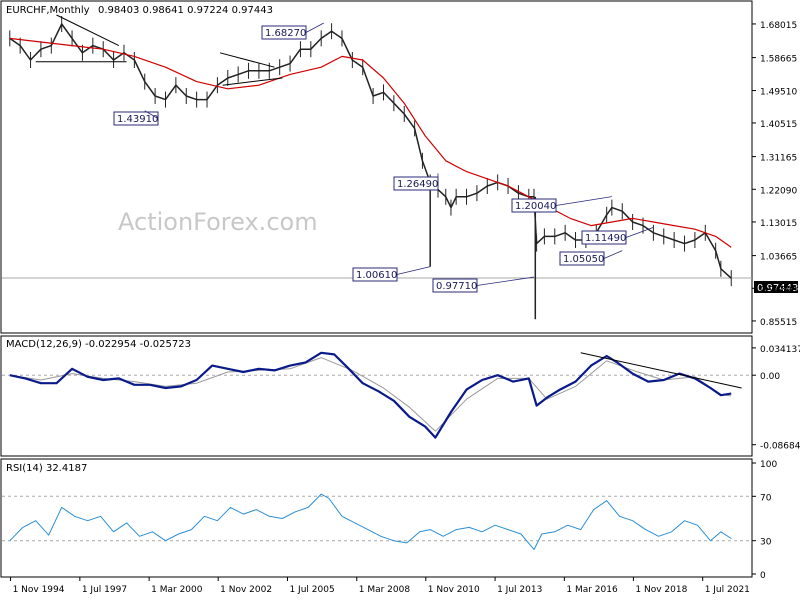 The height and width of the screenshot is (604, 800). Describe the element at coordinates (104, 590) in the screenshot. I see `x-tick-label: 1 Jul 1997` at that location.